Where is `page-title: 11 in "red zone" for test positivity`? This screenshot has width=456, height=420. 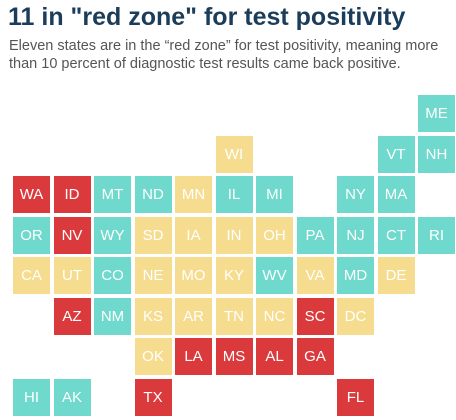
page-title: 11 in "red zone" for test positivity is located at coordinates (207, 17).